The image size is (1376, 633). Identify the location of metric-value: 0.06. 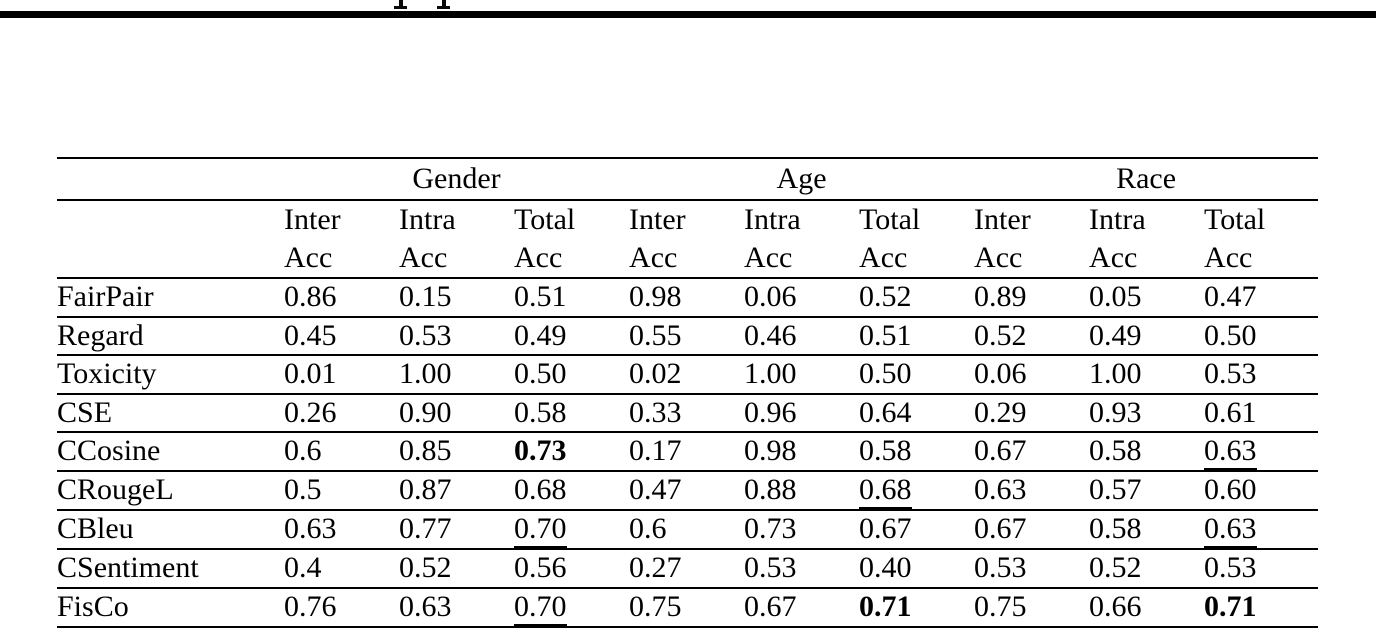
(1000, 373).